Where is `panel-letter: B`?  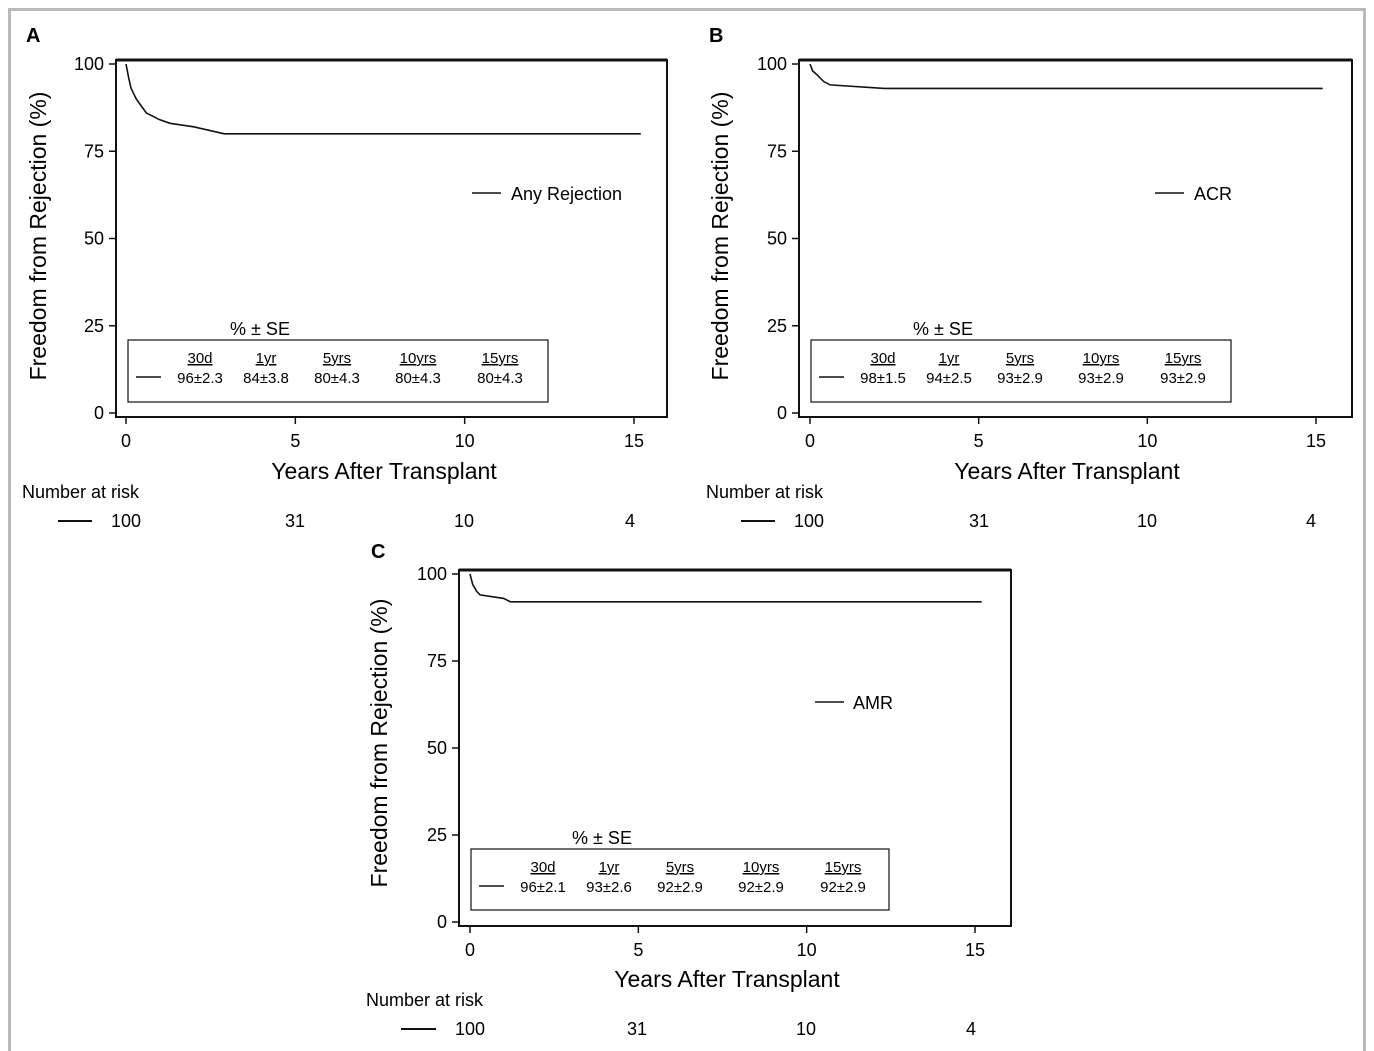
panel-letter: B is located at coordinates (716, 36).